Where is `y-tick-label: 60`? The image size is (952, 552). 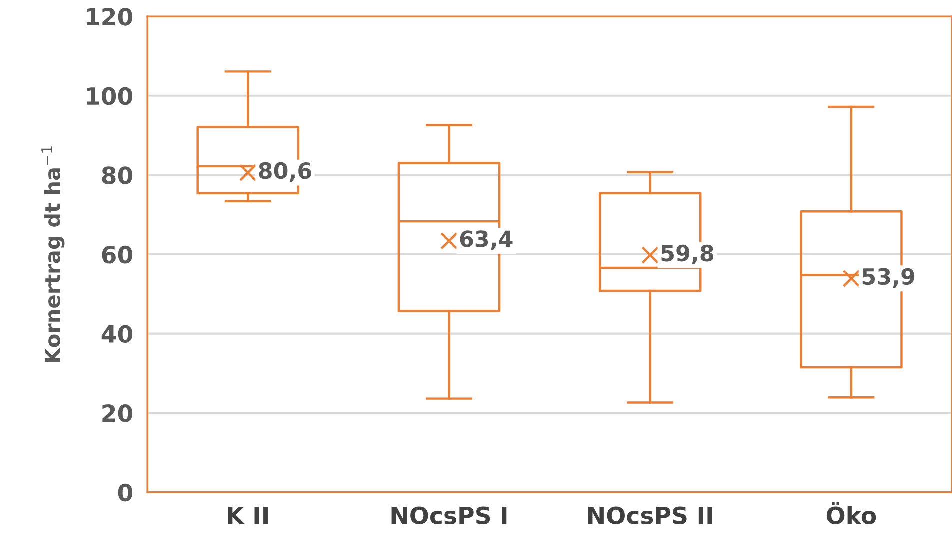
y-tick-label: 60 is located at coordinates (117, 255).